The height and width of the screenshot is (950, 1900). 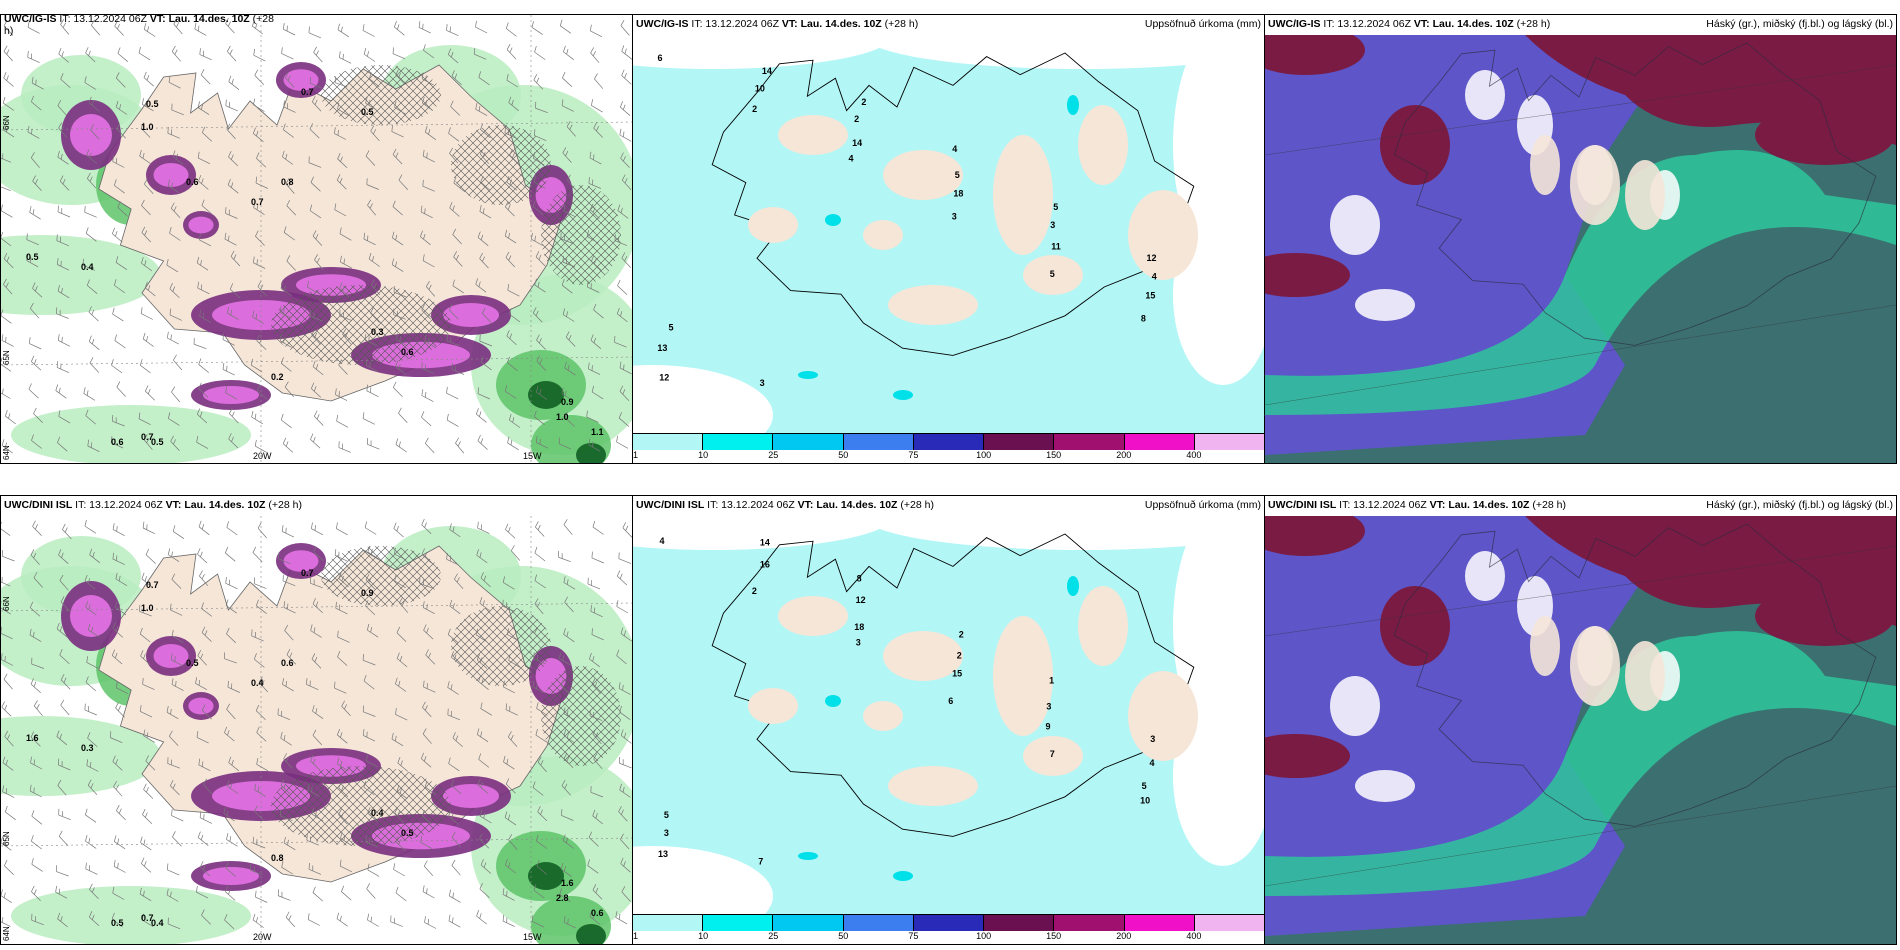 I want to click on accum-value: 15, so click(x=1150, y=295).